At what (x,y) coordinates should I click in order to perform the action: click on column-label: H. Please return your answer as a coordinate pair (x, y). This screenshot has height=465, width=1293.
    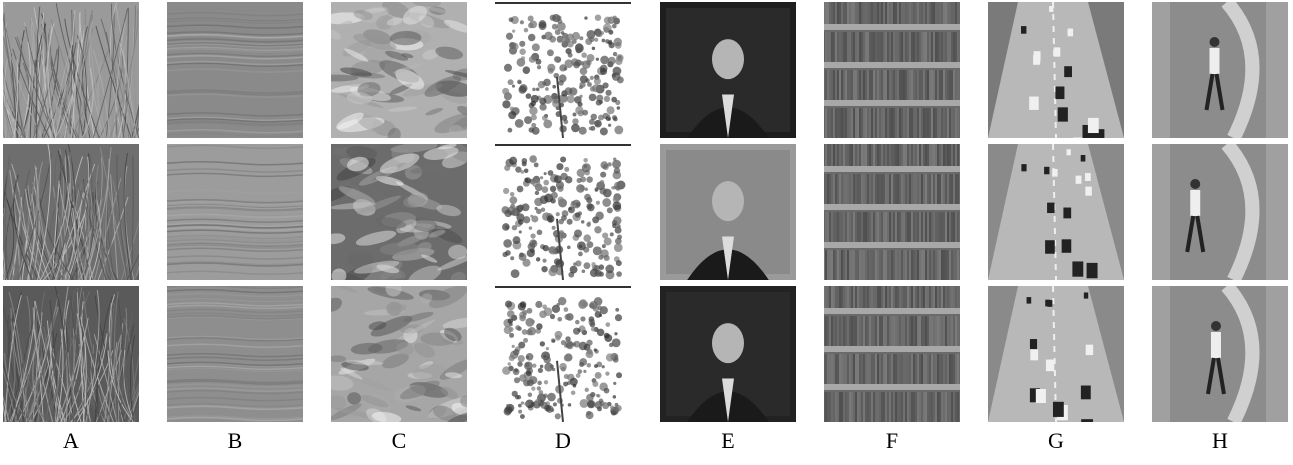
    Looking at the image, I should click on (1220, 440).